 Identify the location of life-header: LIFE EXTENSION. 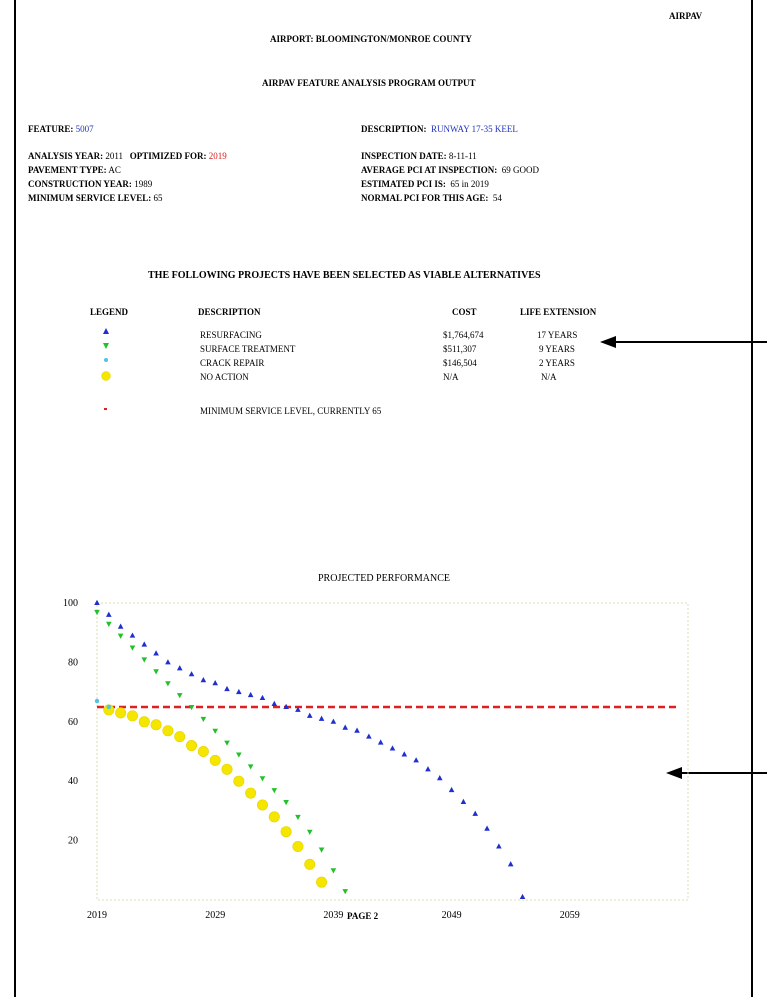
(558, 312).